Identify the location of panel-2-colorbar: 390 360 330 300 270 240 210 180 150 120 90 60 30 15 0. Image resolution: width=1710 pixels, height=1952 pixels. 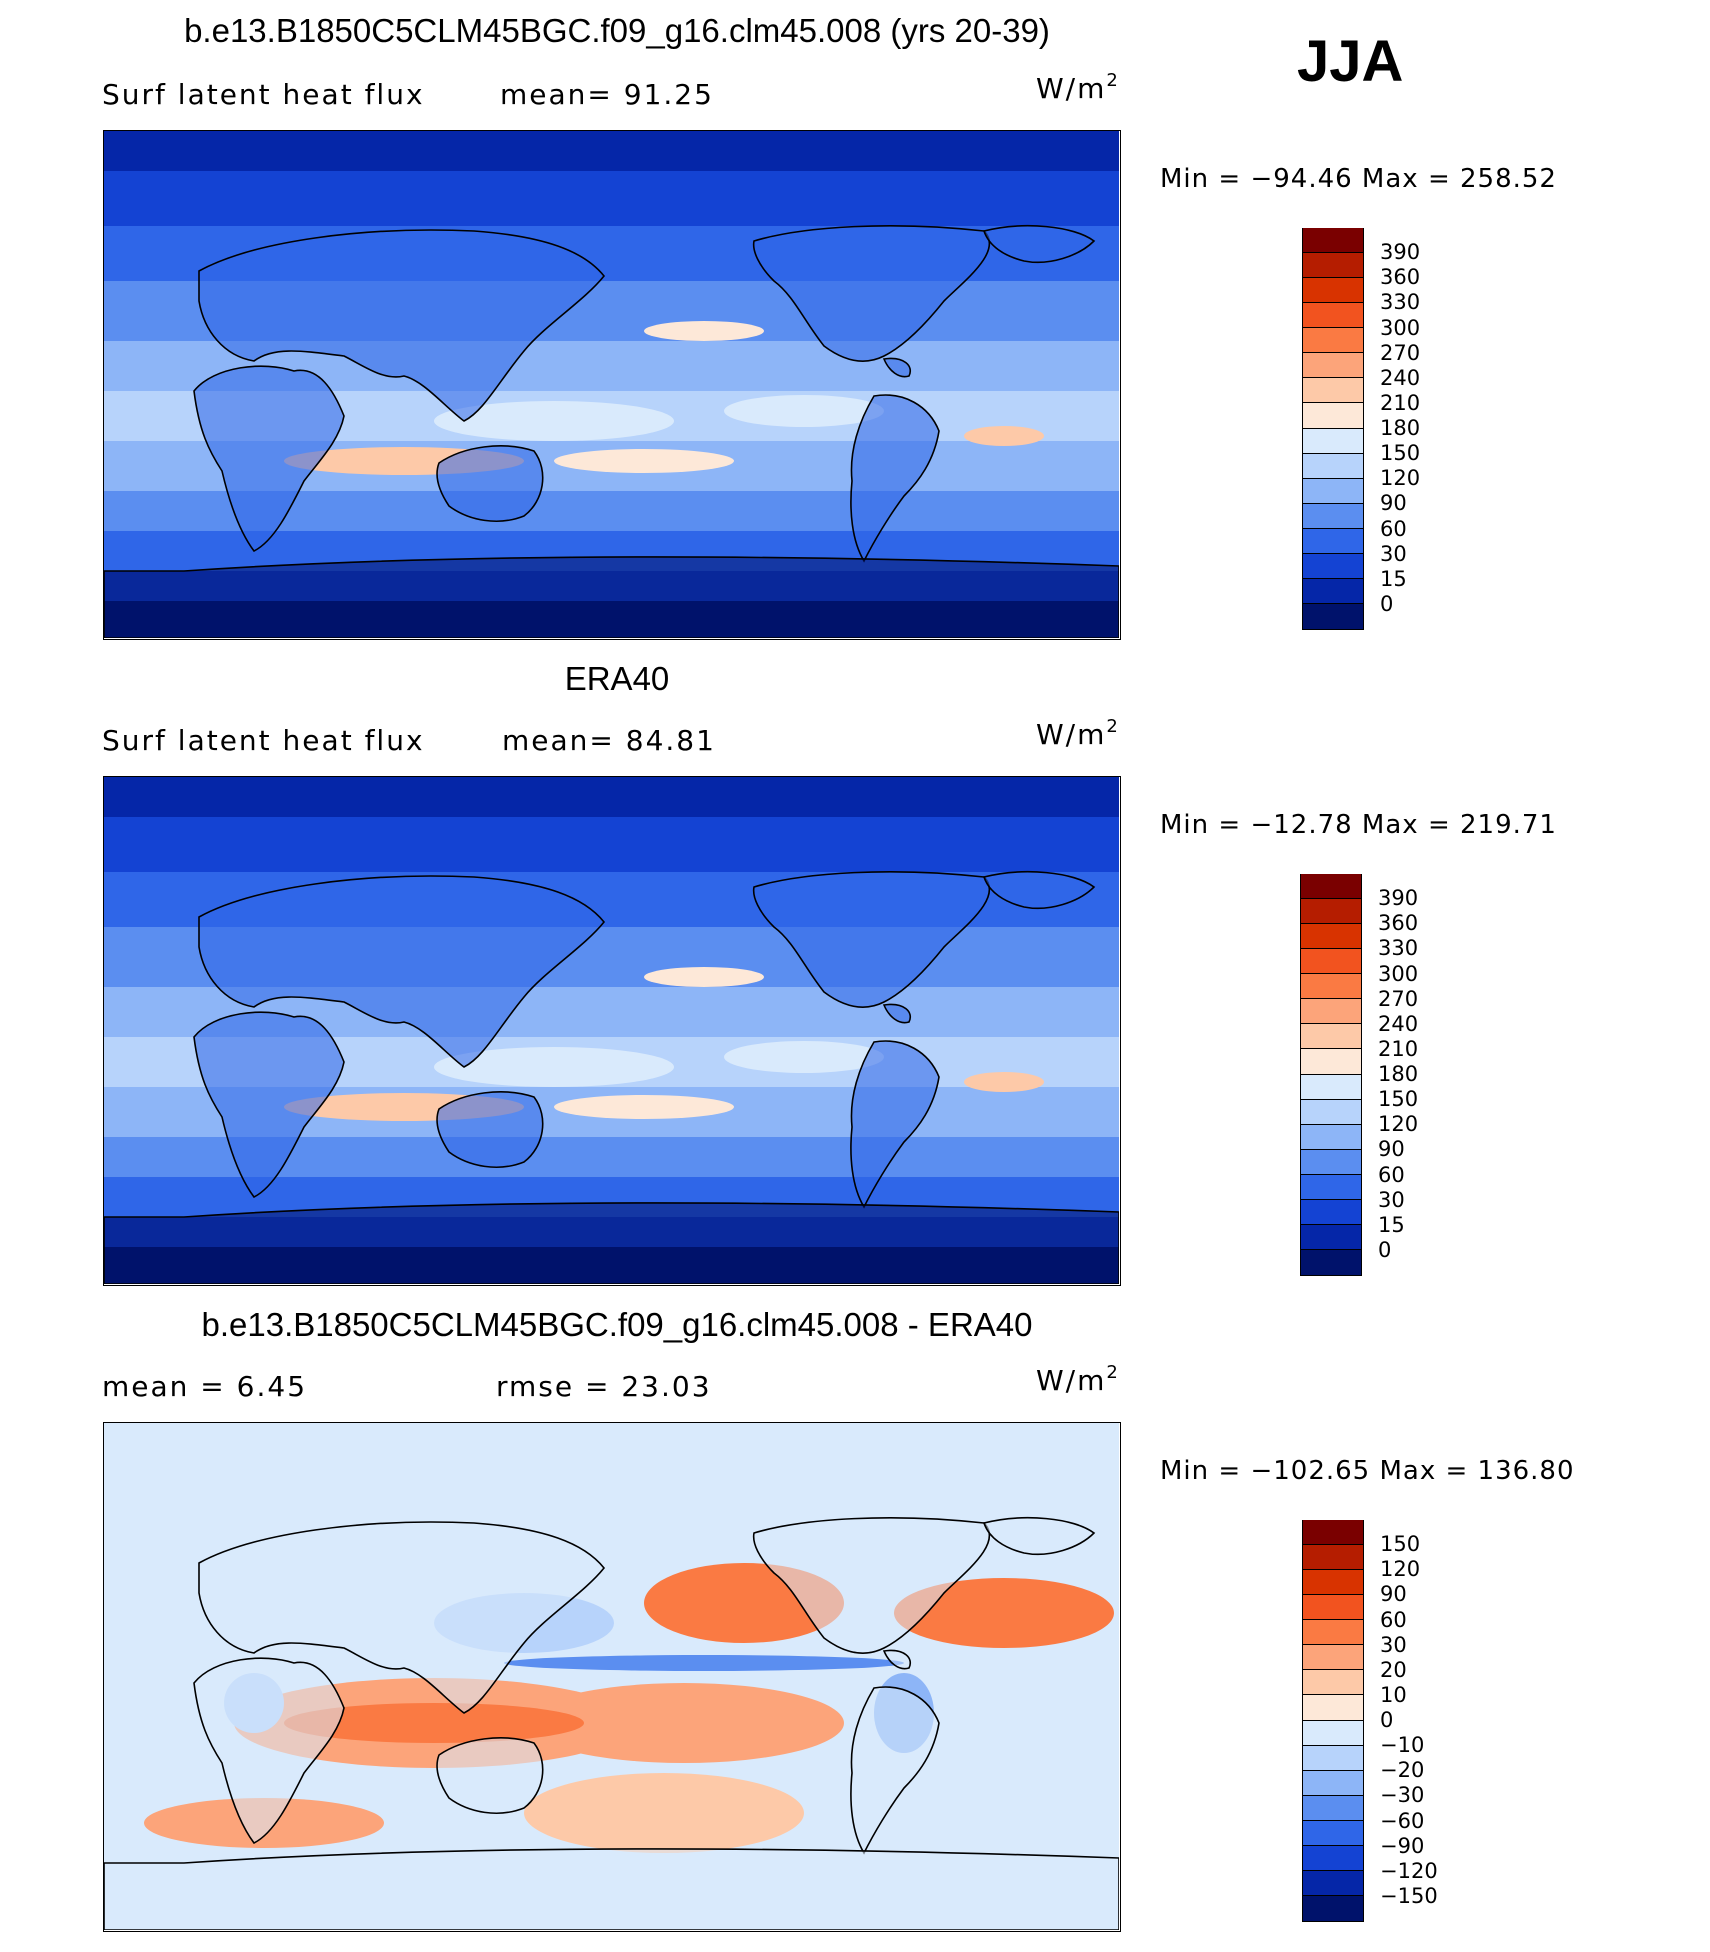
(1400, 1074).